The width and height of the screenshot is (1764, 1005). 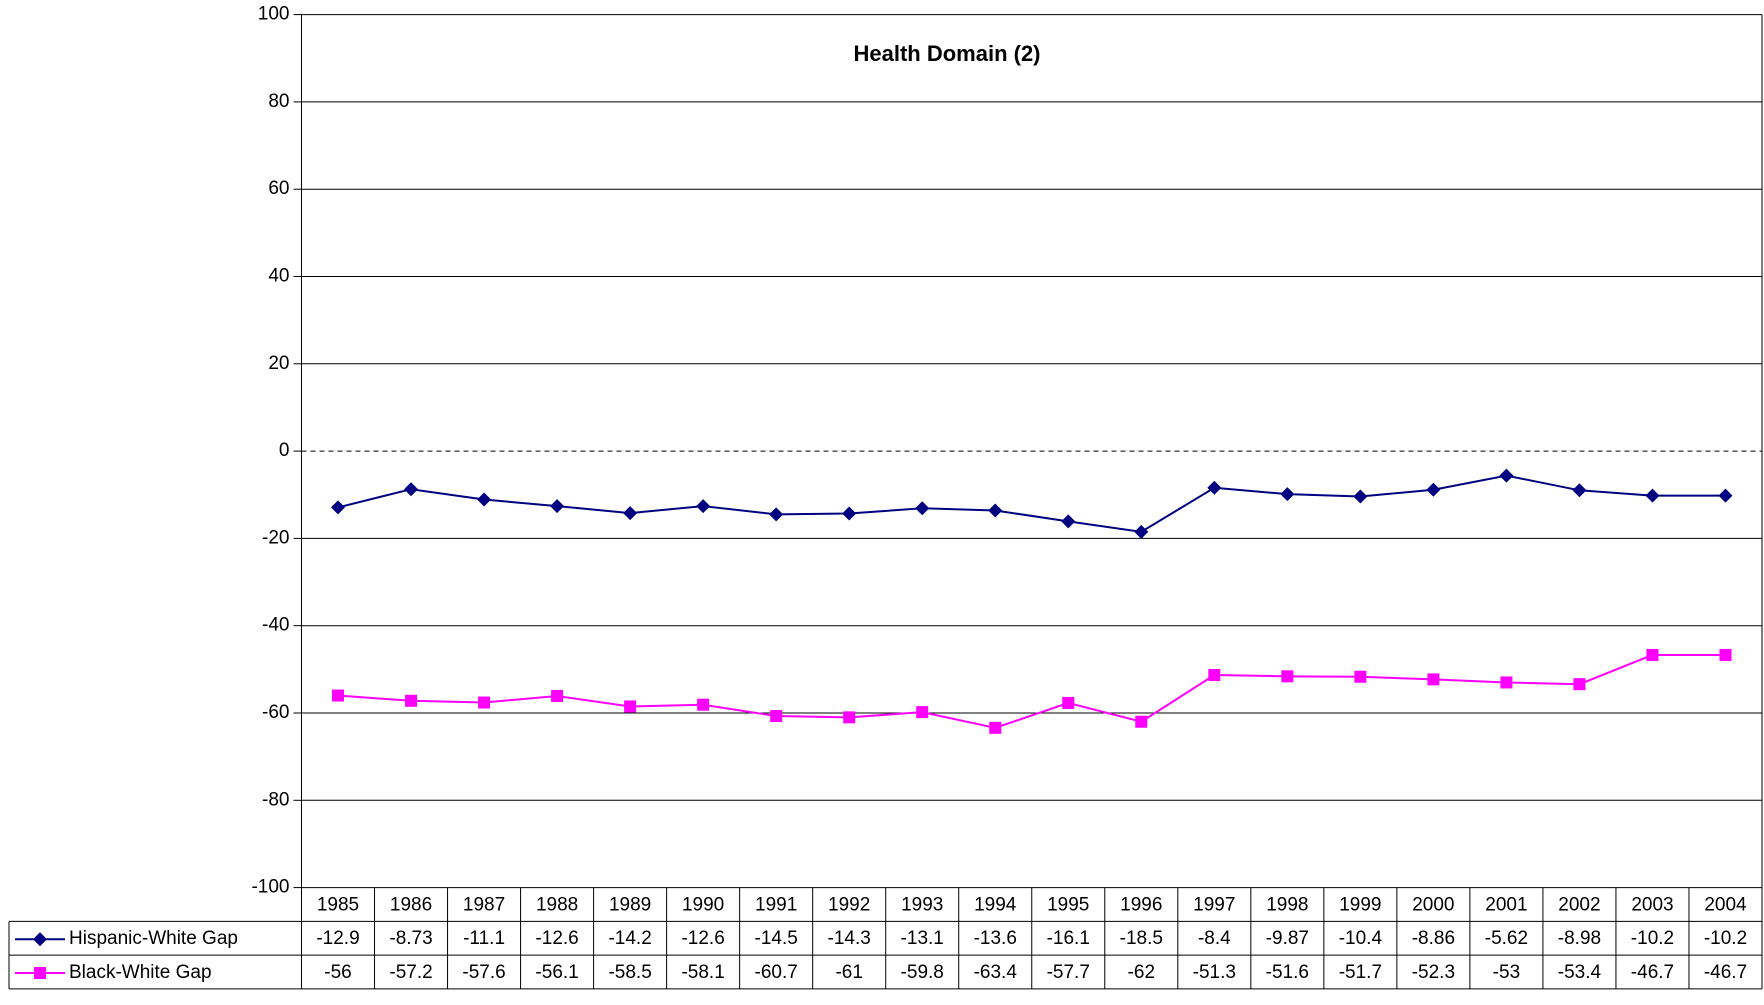 What do you see at coordinates (275, 625) in the screenshot?
I see `y-tick-label: -40` at bounding box center [275, 625].